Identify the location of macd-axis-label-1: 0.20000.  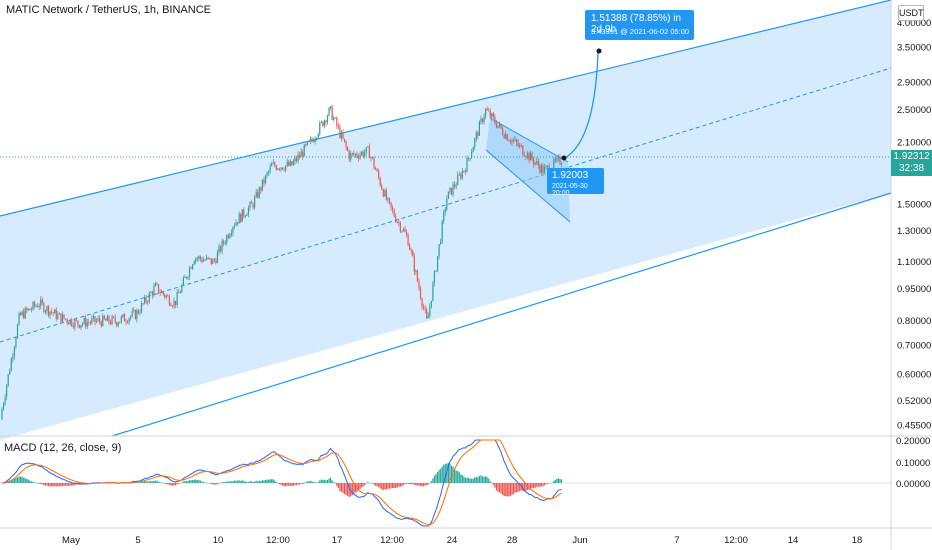
(913, 441).